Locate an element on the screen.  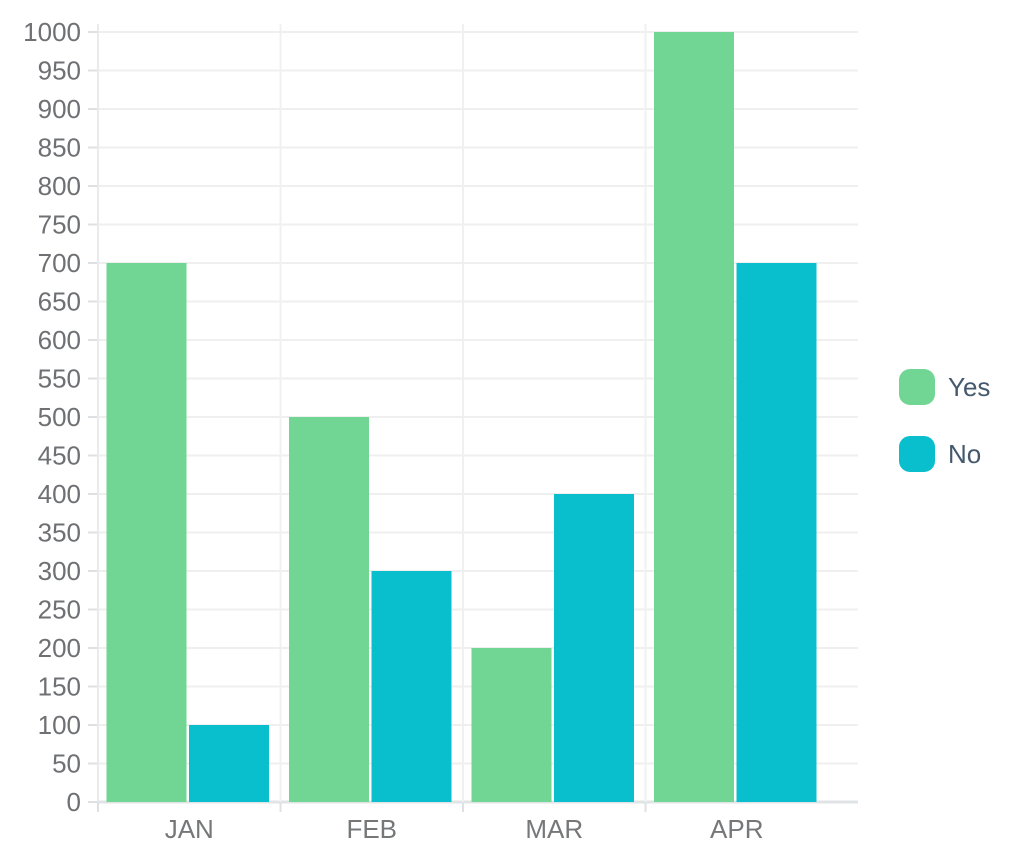
legend-swatch-yes is located at coordinates (917, 387).